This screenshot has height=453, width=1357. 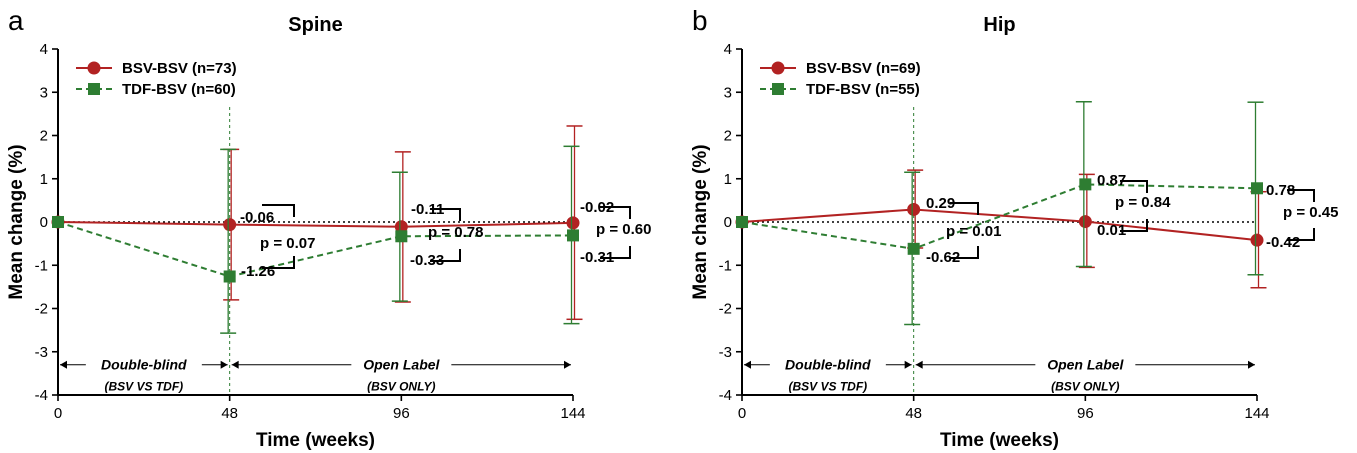 What do you see at coordinates (940, 203) in the screenshot?
I see `value-label: 0.29` at bounding box center [940, 203].